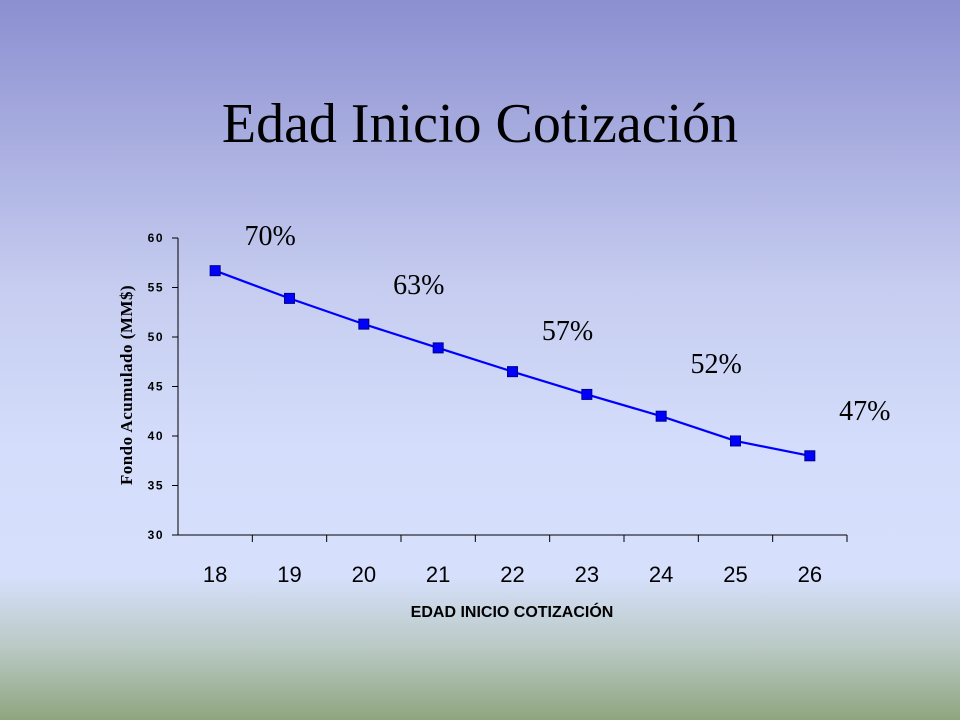 The height and width of the screenshot is (720, 960). I want to click on percentage-annotation: 57%, so click(567, 331).